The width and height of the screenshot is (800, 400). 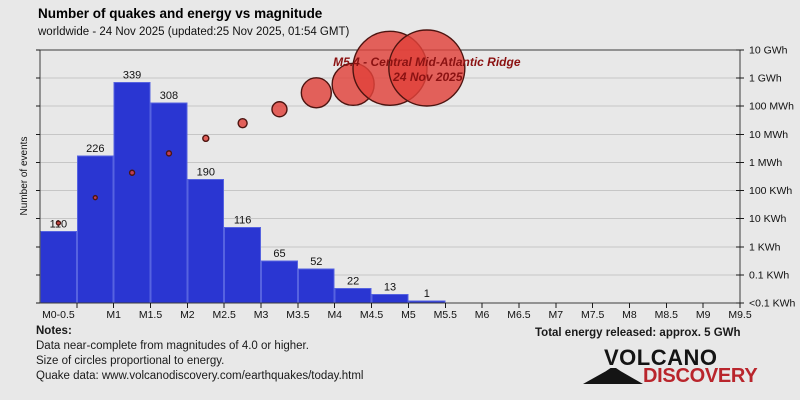 I want to click on x-axis-tick-label: M1.5, so click(x=151, y=315).